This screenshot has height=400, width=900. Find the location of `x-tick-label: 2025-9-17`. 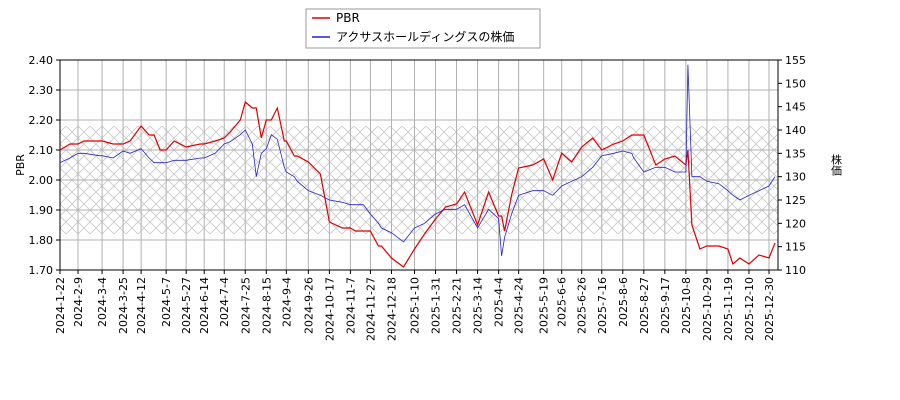

x-tick-label: 2025-9-17 is located at coordinates (665, 305).